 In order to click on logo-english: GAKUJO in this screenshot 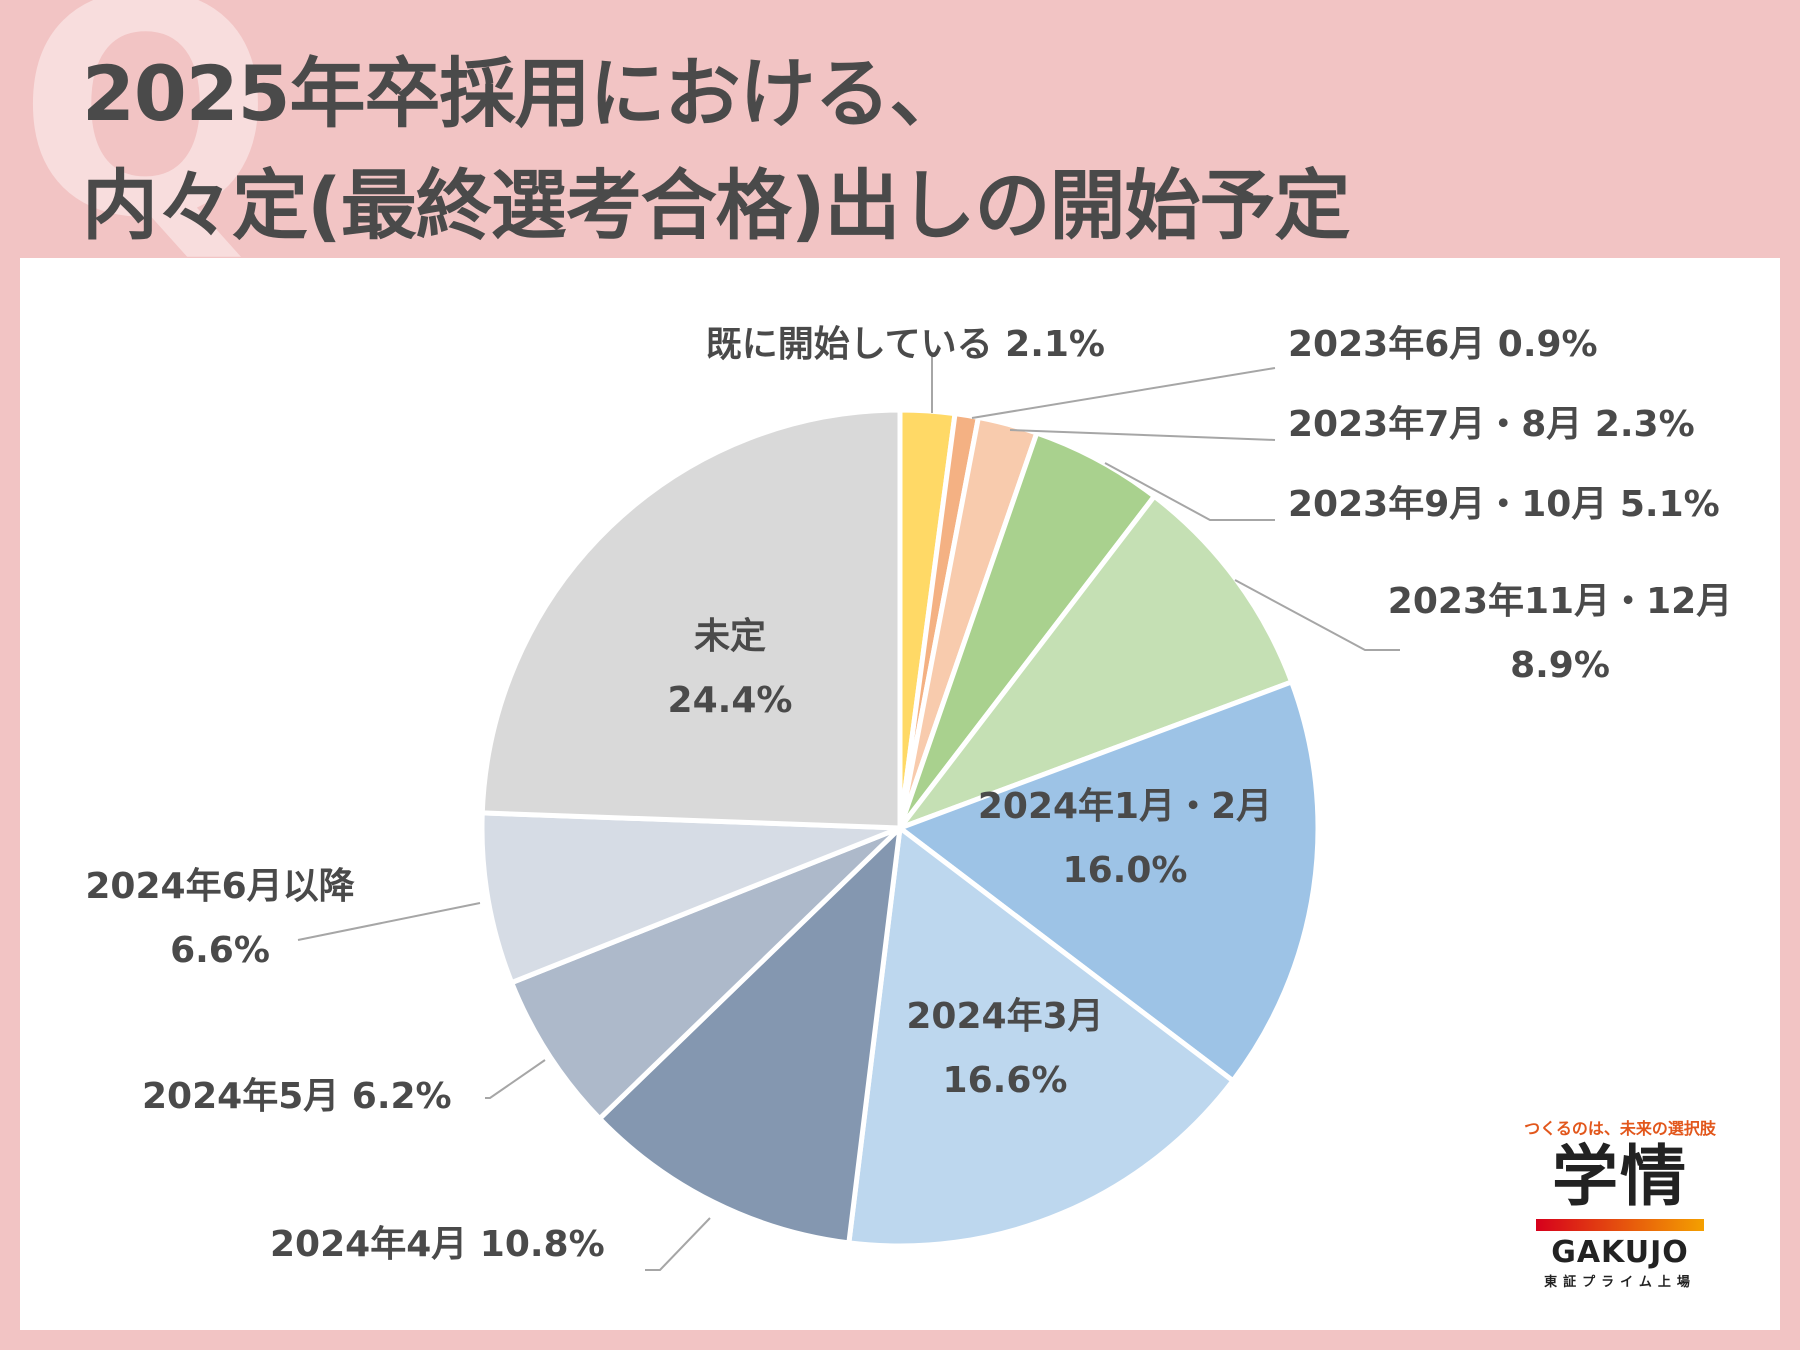, I will do `click(1620, 1252)`.